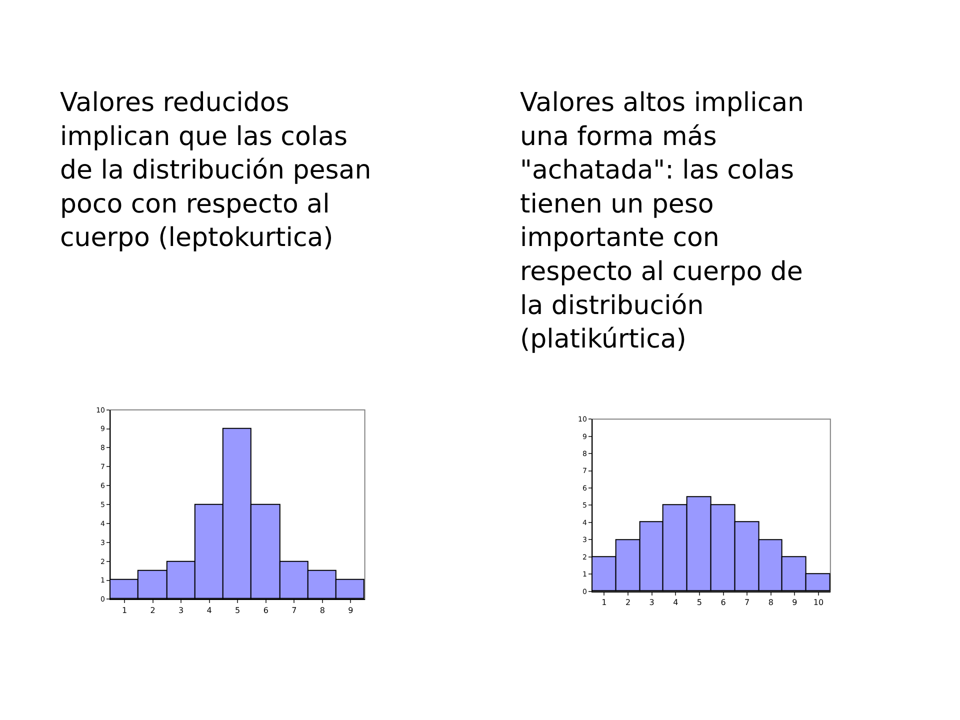 The height and width of the screenshot is (720, 960). What do you see at coordinates (818, 602) in the screenshot?
I see `x-tick-label: 10` at bounding box center [818, 602].